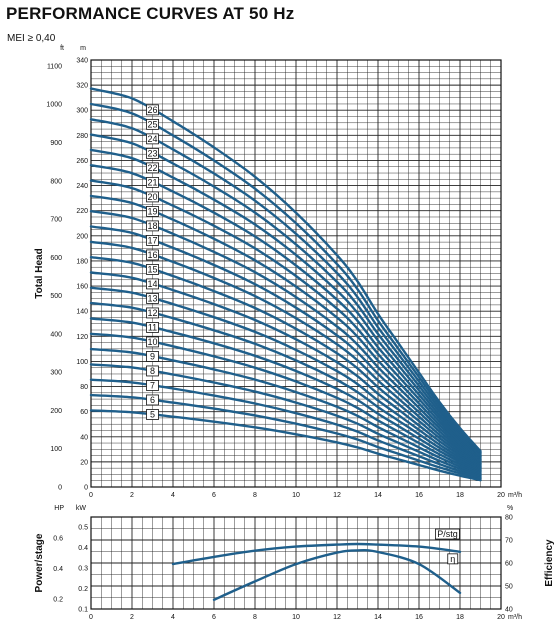 The height and width of the screenshot is (626, 560). What do you see at coordinates (56, 181) in the screenshot?
I see `y-tick-label-ft: 800` at bounding box center [56, 181].